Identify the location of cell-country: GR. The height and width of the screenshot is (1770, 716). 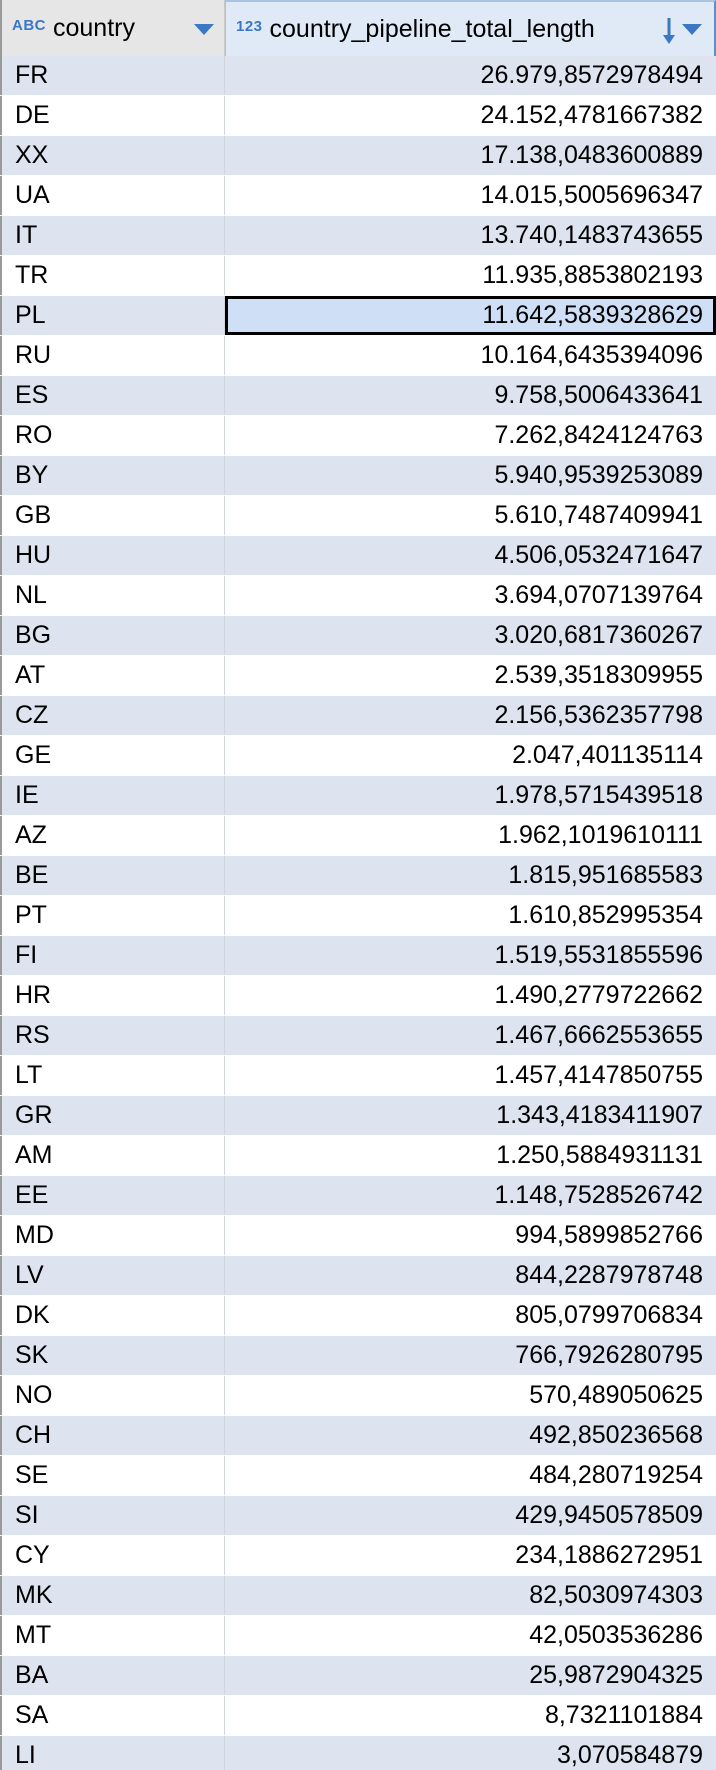
(112, 1115).